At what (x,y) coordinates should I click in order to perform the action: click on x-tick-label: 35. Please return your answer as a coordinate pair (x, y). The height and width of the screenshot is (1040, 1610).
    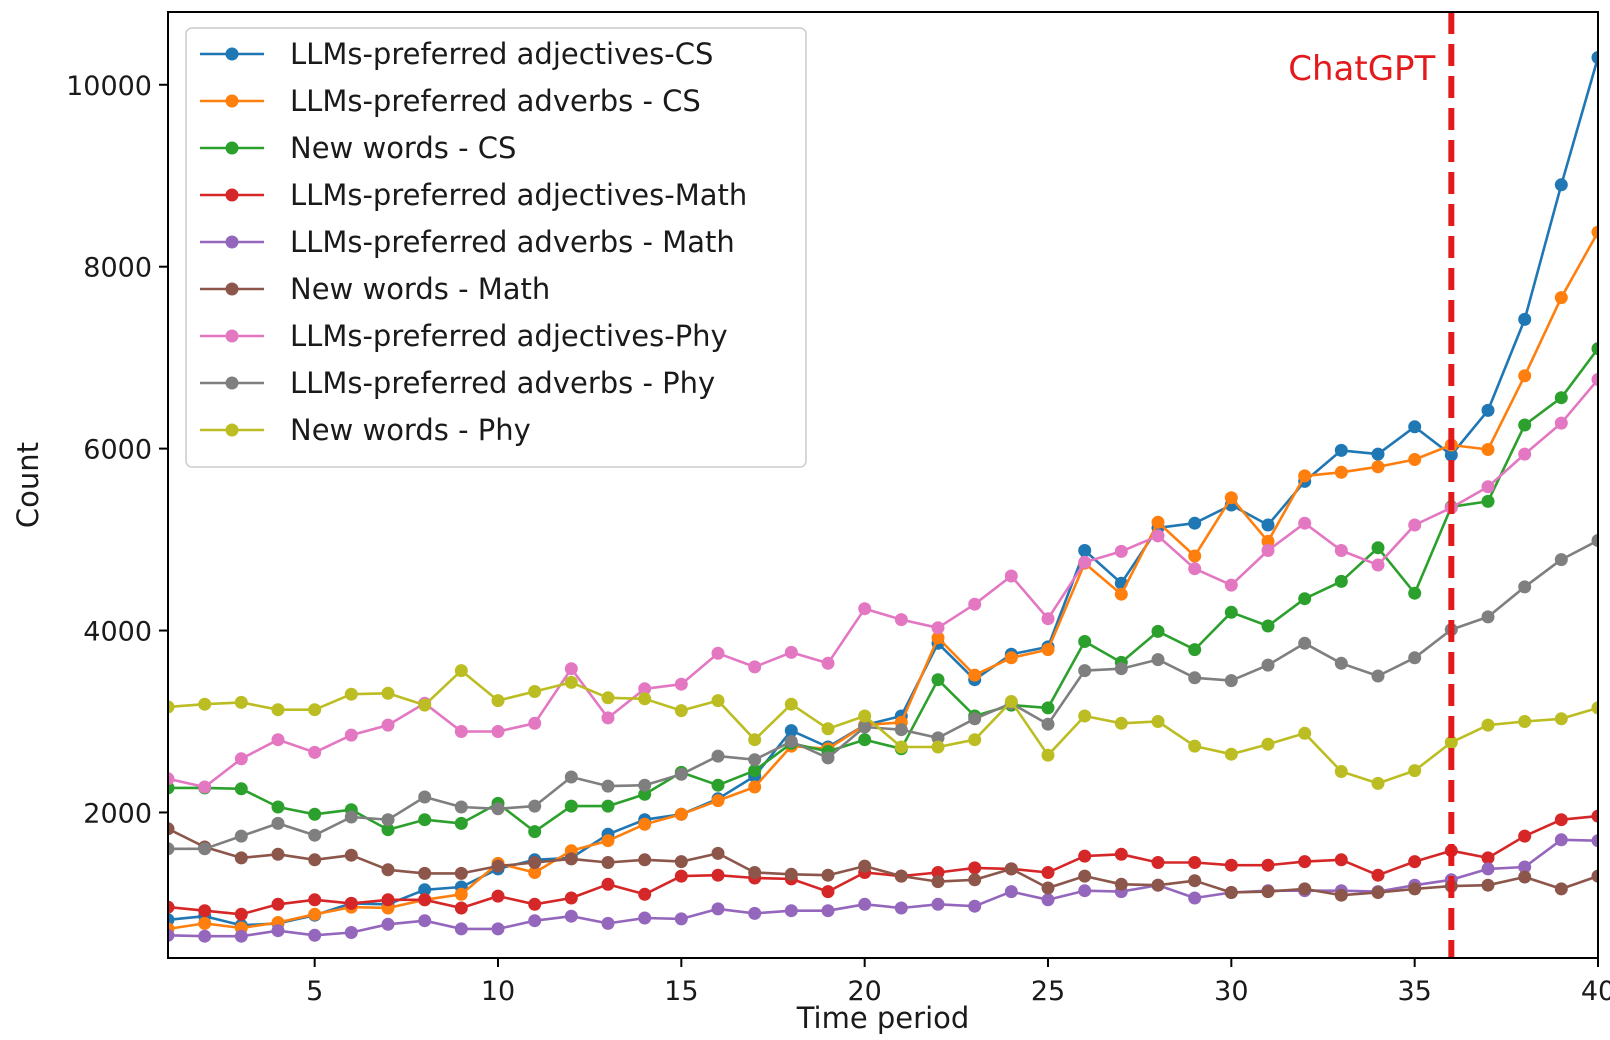
    Looking at the image, I should click on (1414, 991).